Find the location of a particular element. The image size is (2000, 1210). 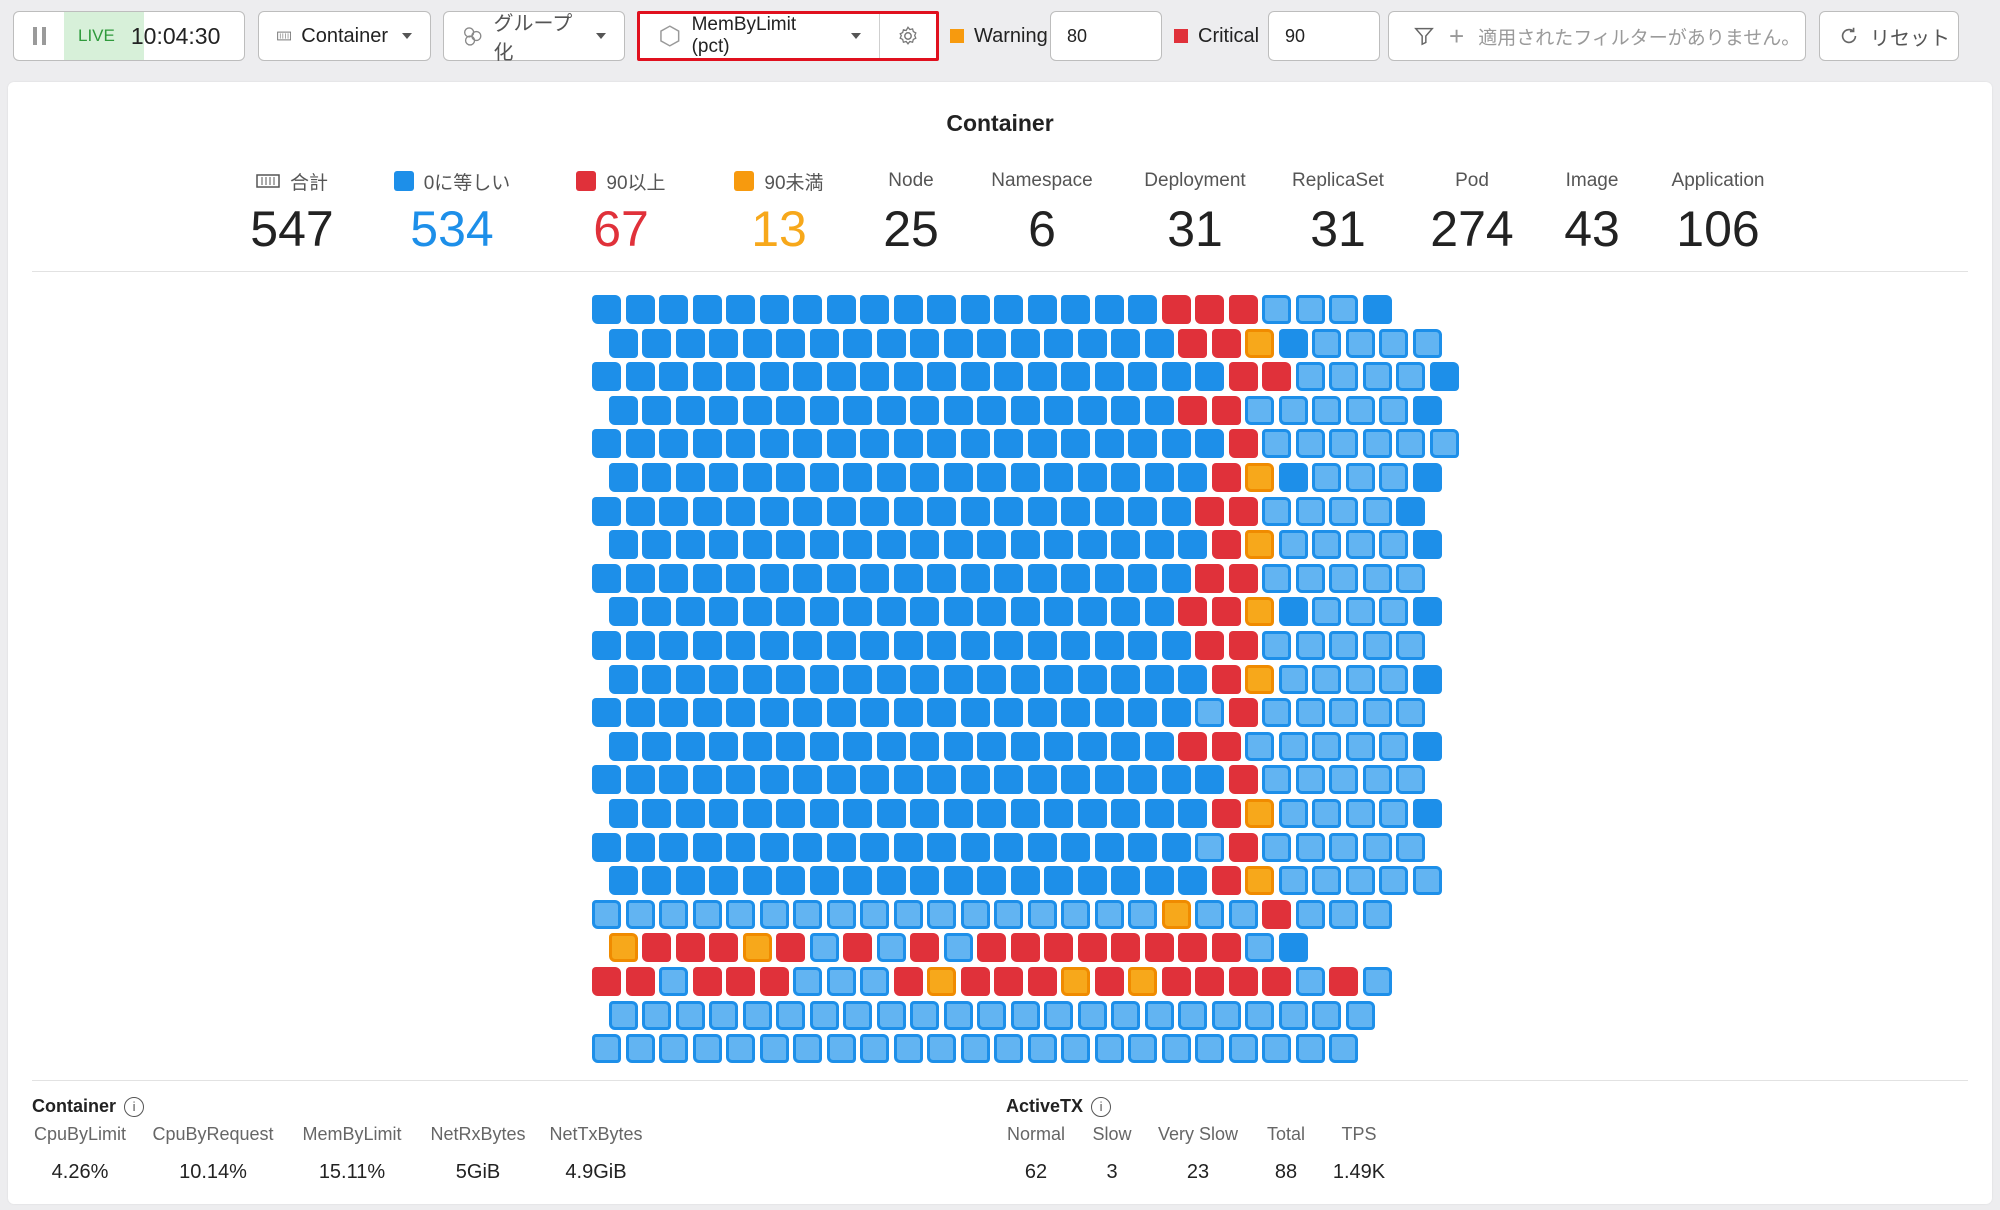

info-icon: i is located at coordinates (134, 1106).